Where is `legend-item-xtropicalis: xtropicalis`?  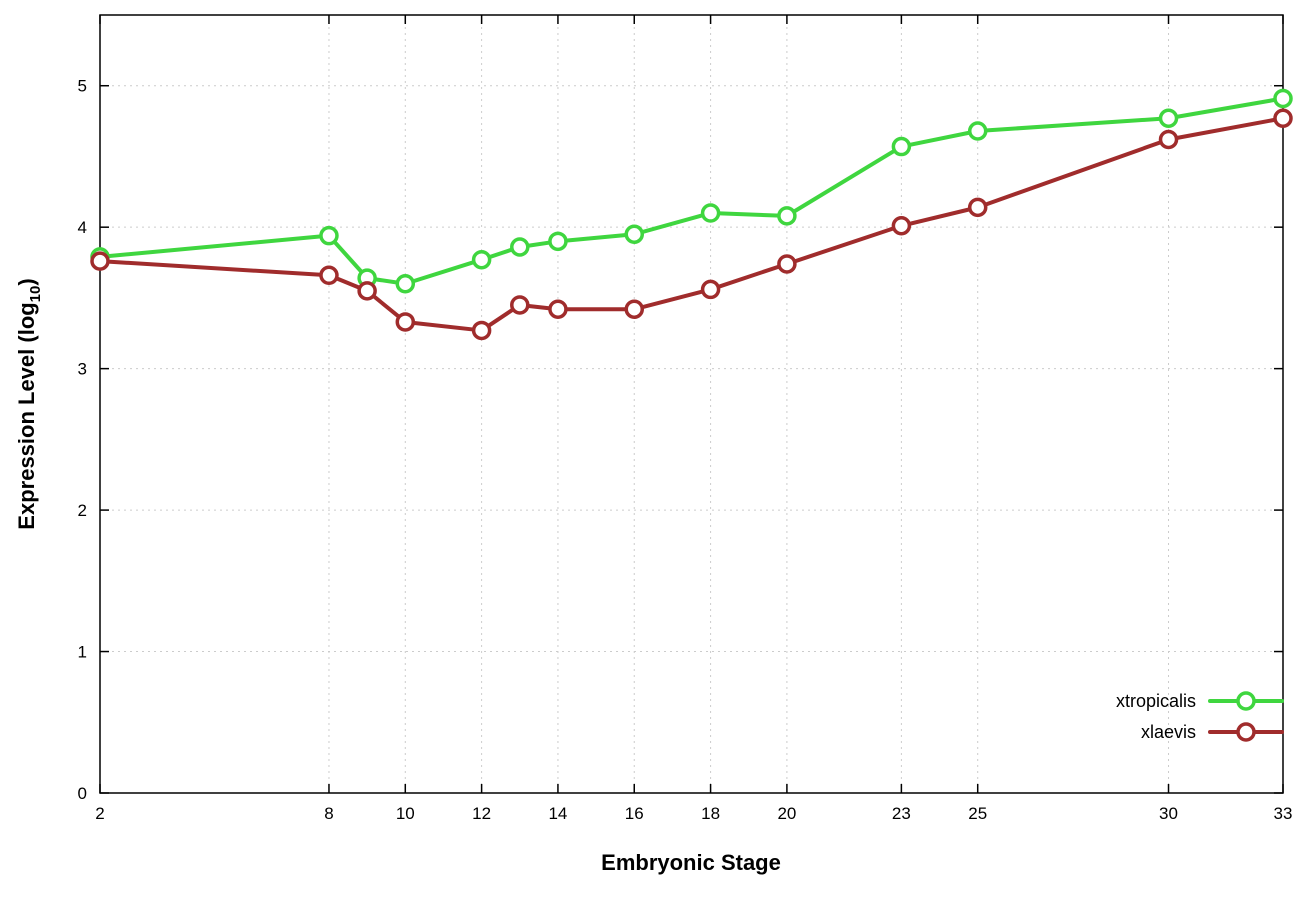
legend-item-xtropicalis: xtropicalis is located at coordinates (1200, 701).